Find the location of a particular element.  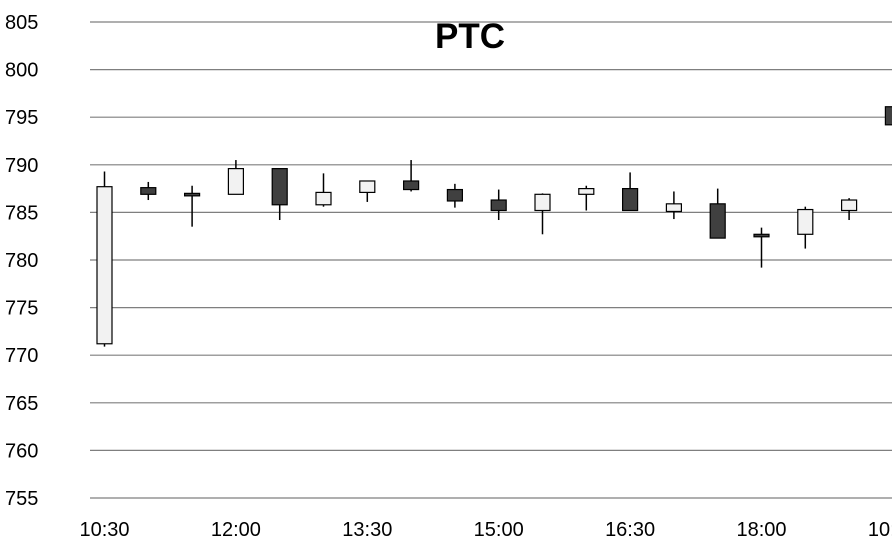

y-tick-label: 760 is located at coordinates (21, 451).